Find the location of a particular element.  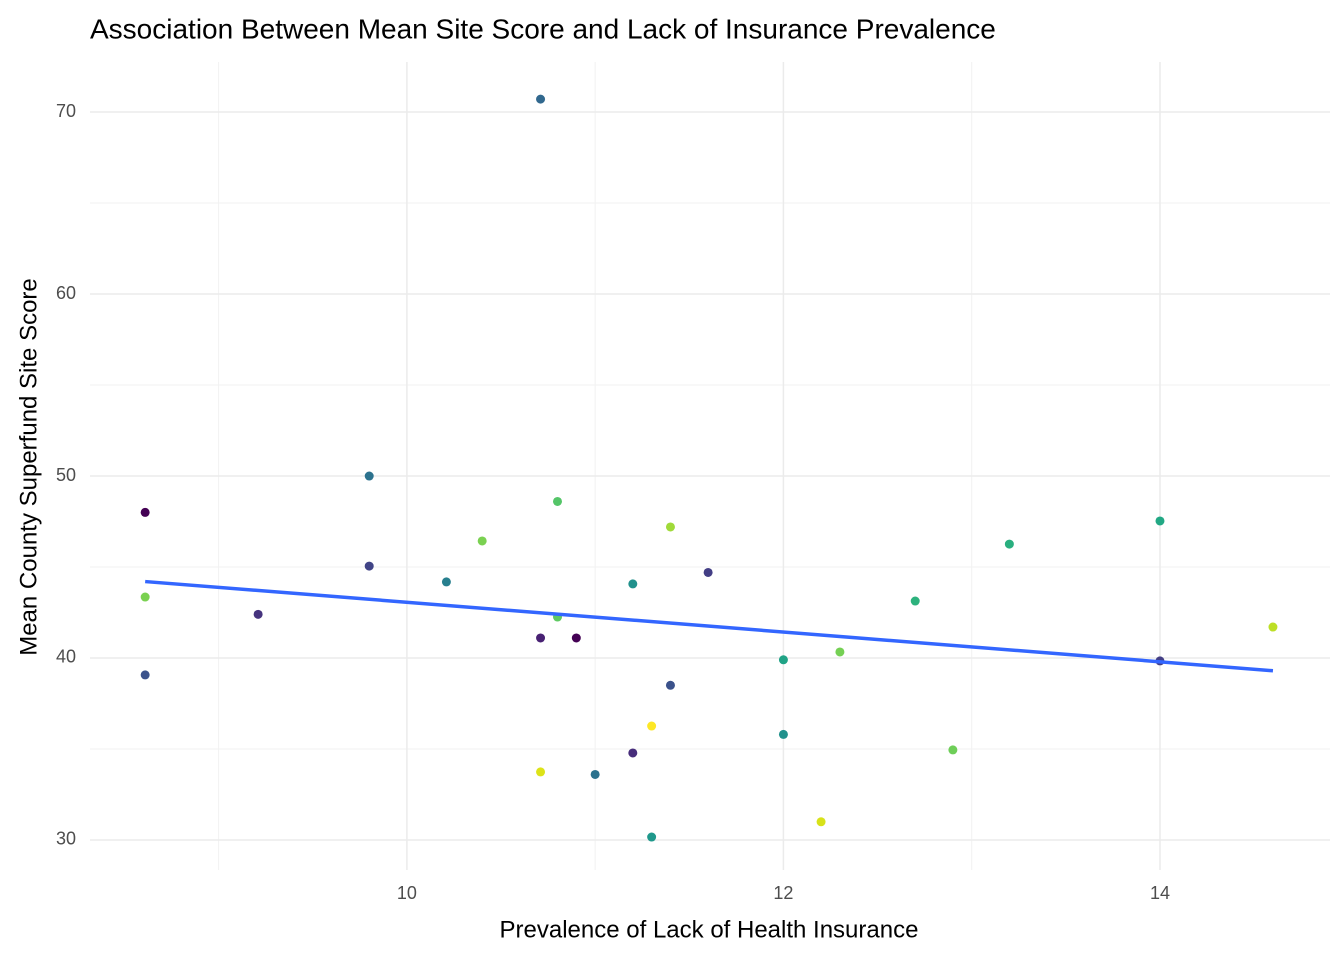

x-axis-label: Prevalence of Lack of Health Insurance is located at coordinates (709, 929).